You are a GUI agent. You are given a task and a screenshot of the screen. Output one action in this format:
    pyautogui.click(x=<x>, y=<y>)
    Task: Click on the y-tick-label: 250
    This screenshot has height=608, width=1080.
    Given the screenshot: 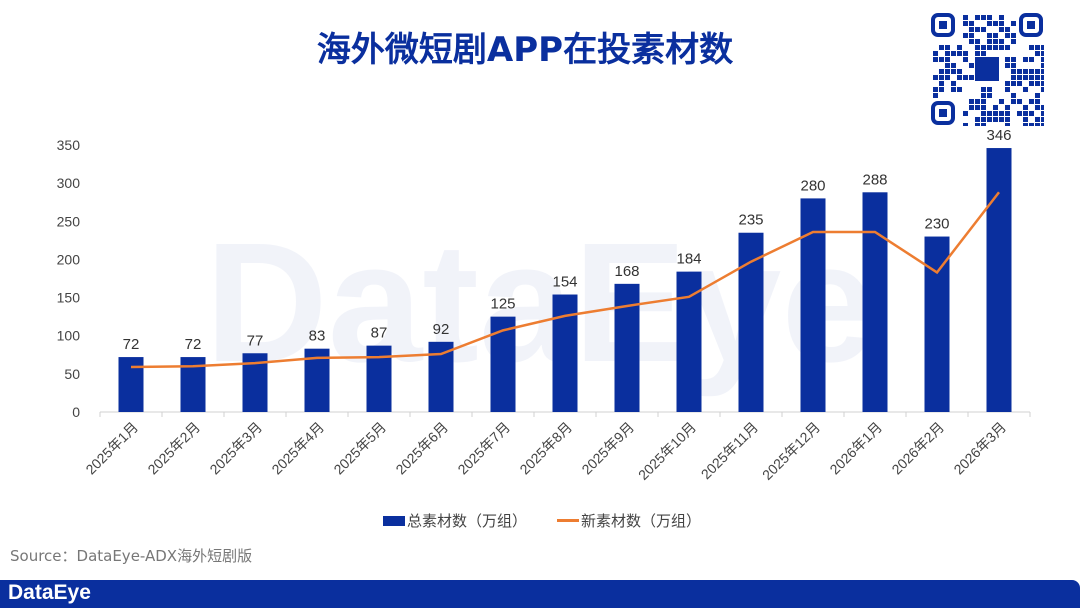 What is the action you would take?
    pyautogui.click(x=69, y=221)
    